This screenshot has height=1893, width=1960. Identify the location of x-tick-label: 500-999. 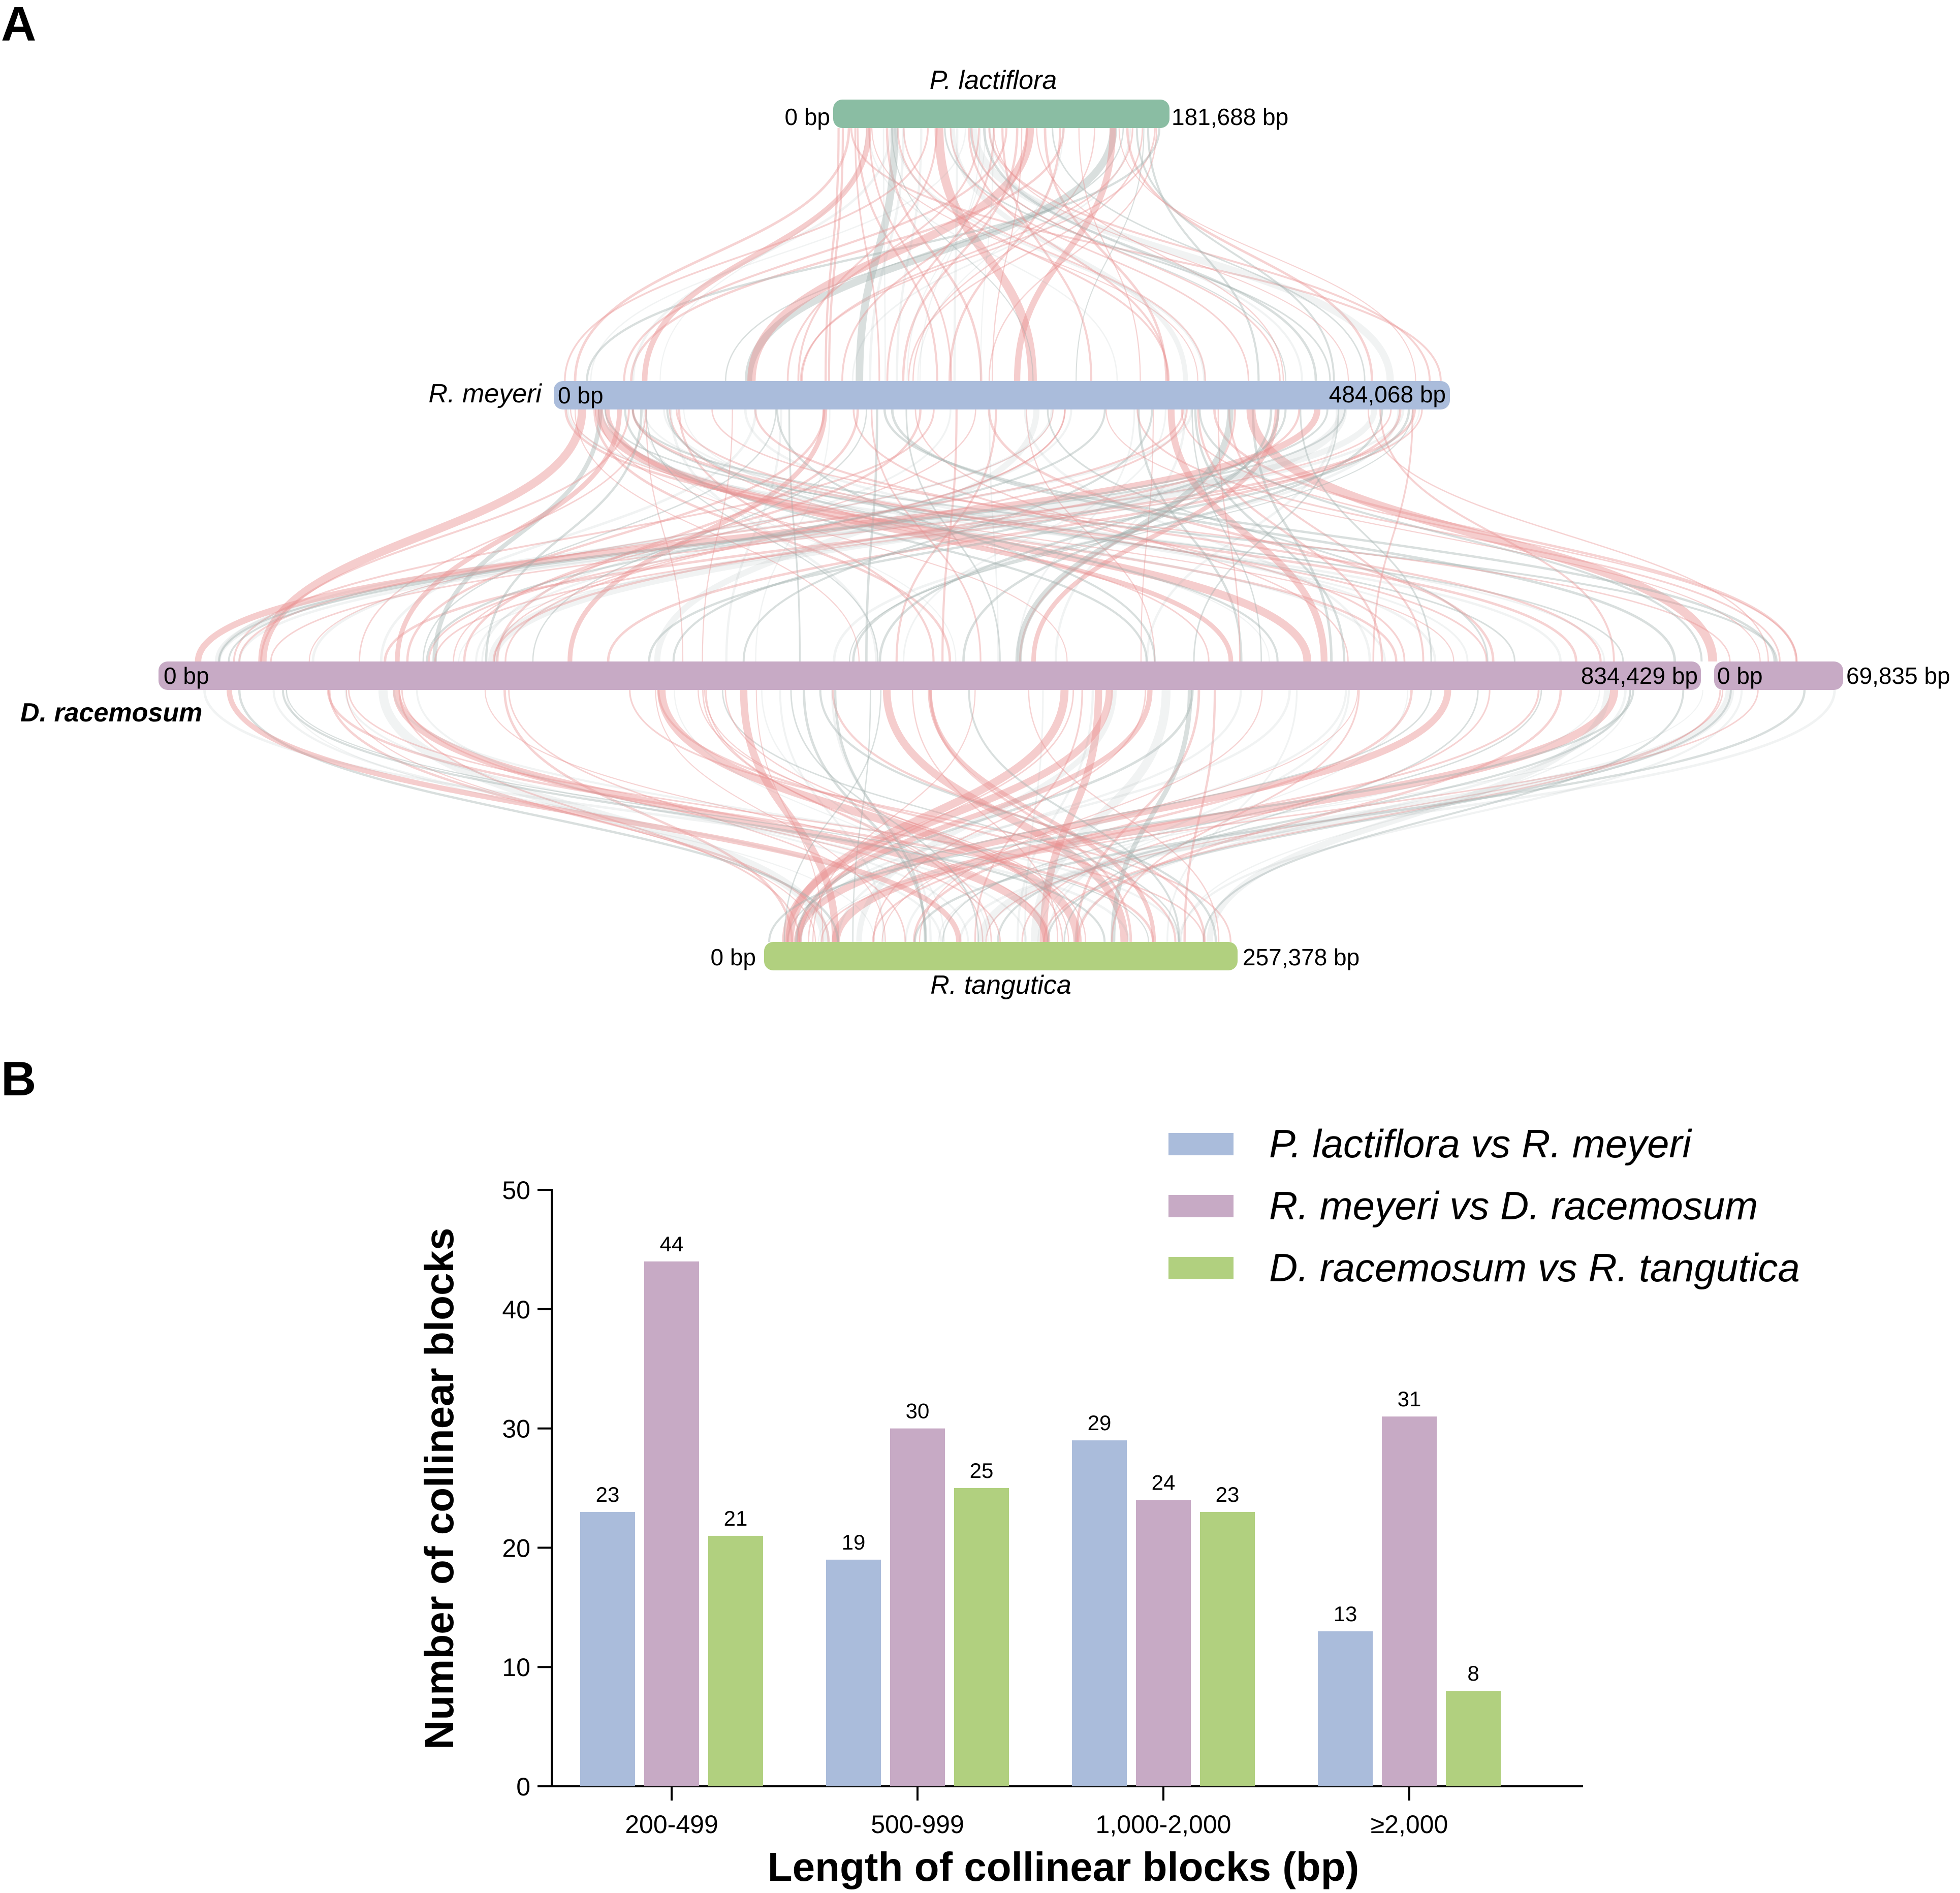
(917, 1825).